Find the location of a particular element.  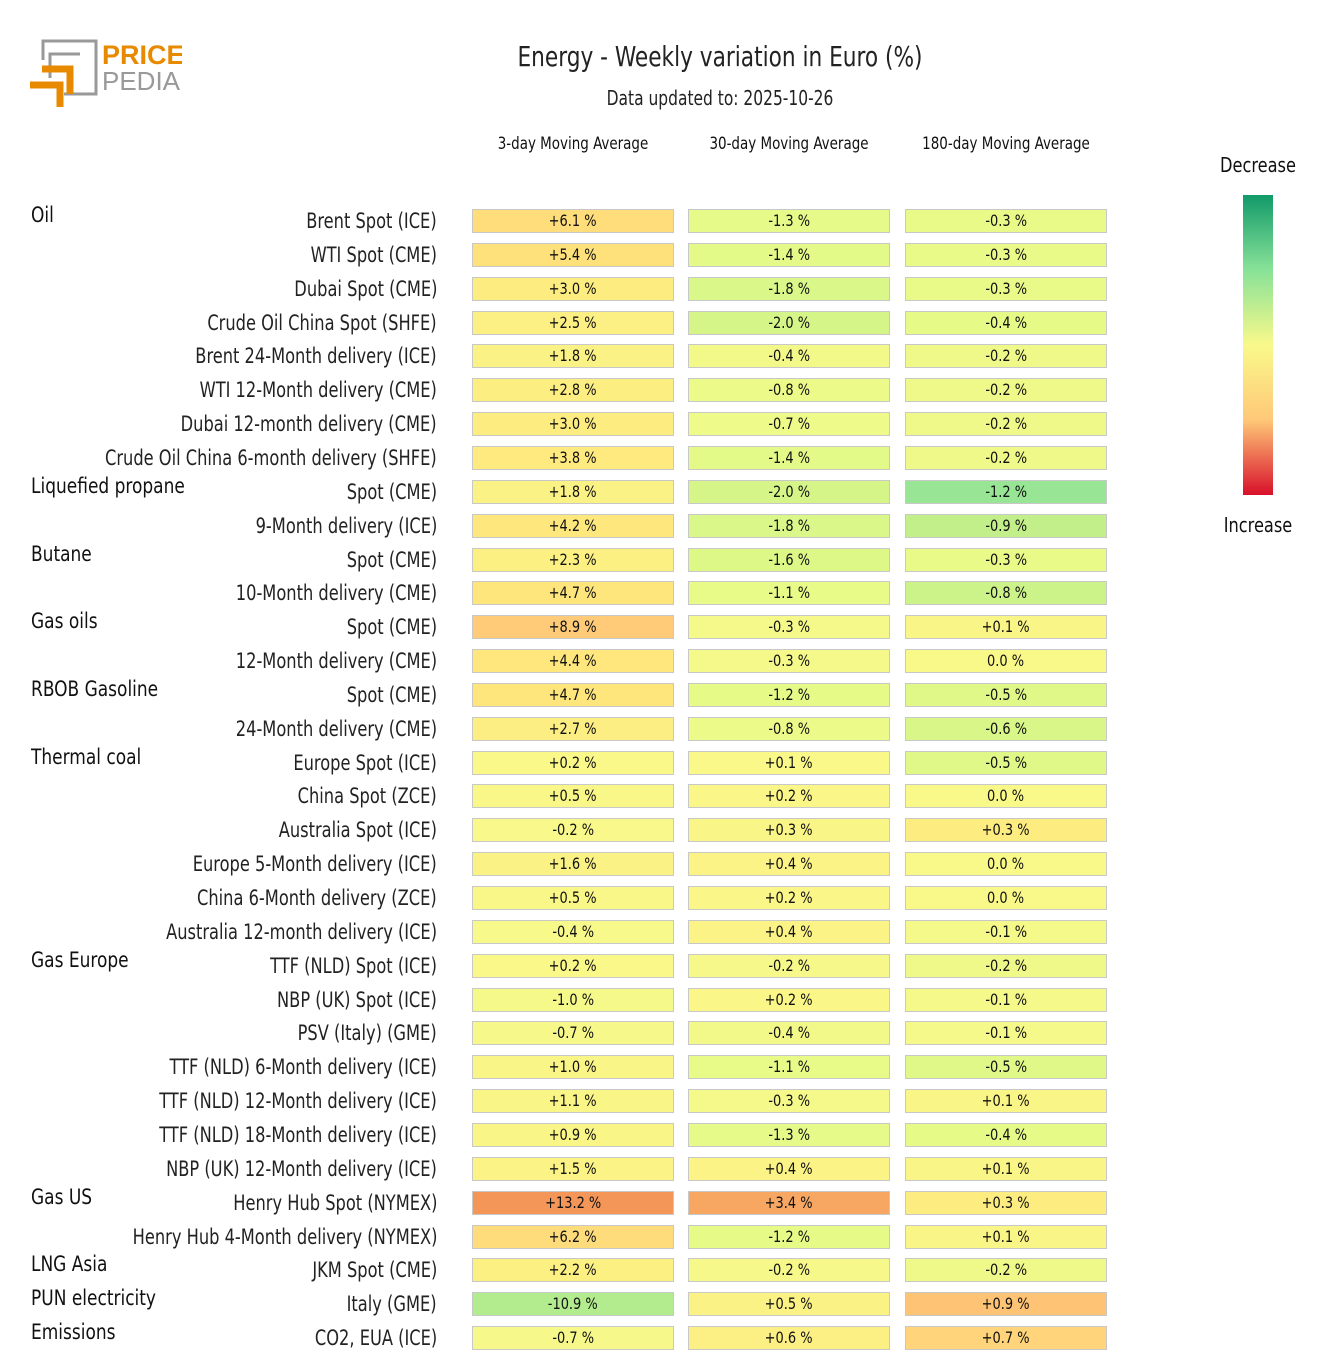

cell-value-label: -0.4 % is located at coordinates (1006, 1134).